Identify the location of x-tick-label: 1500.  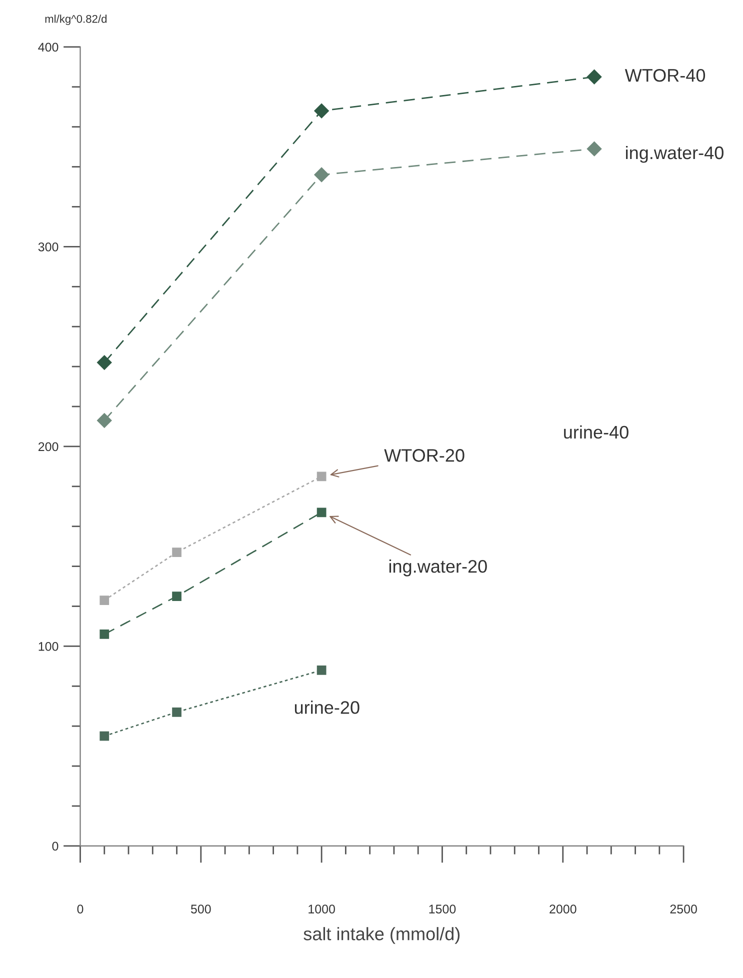
(442, 909).